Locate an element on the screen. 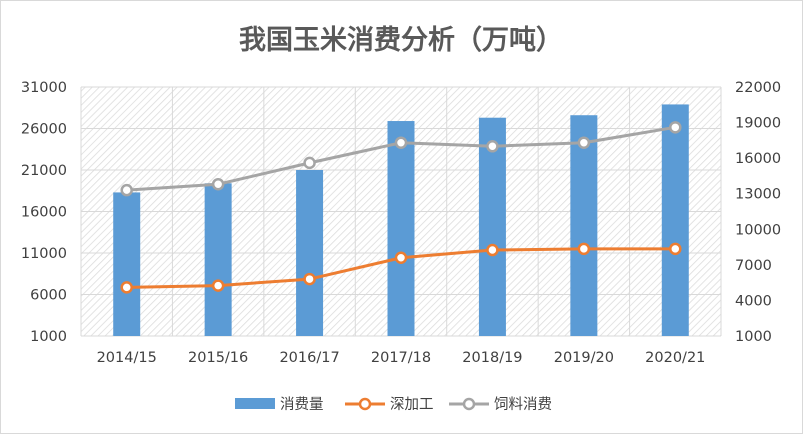 The height and width of the screenshot is (434, 803). legend-label: 深加工 is located at coordinates (412, 404).